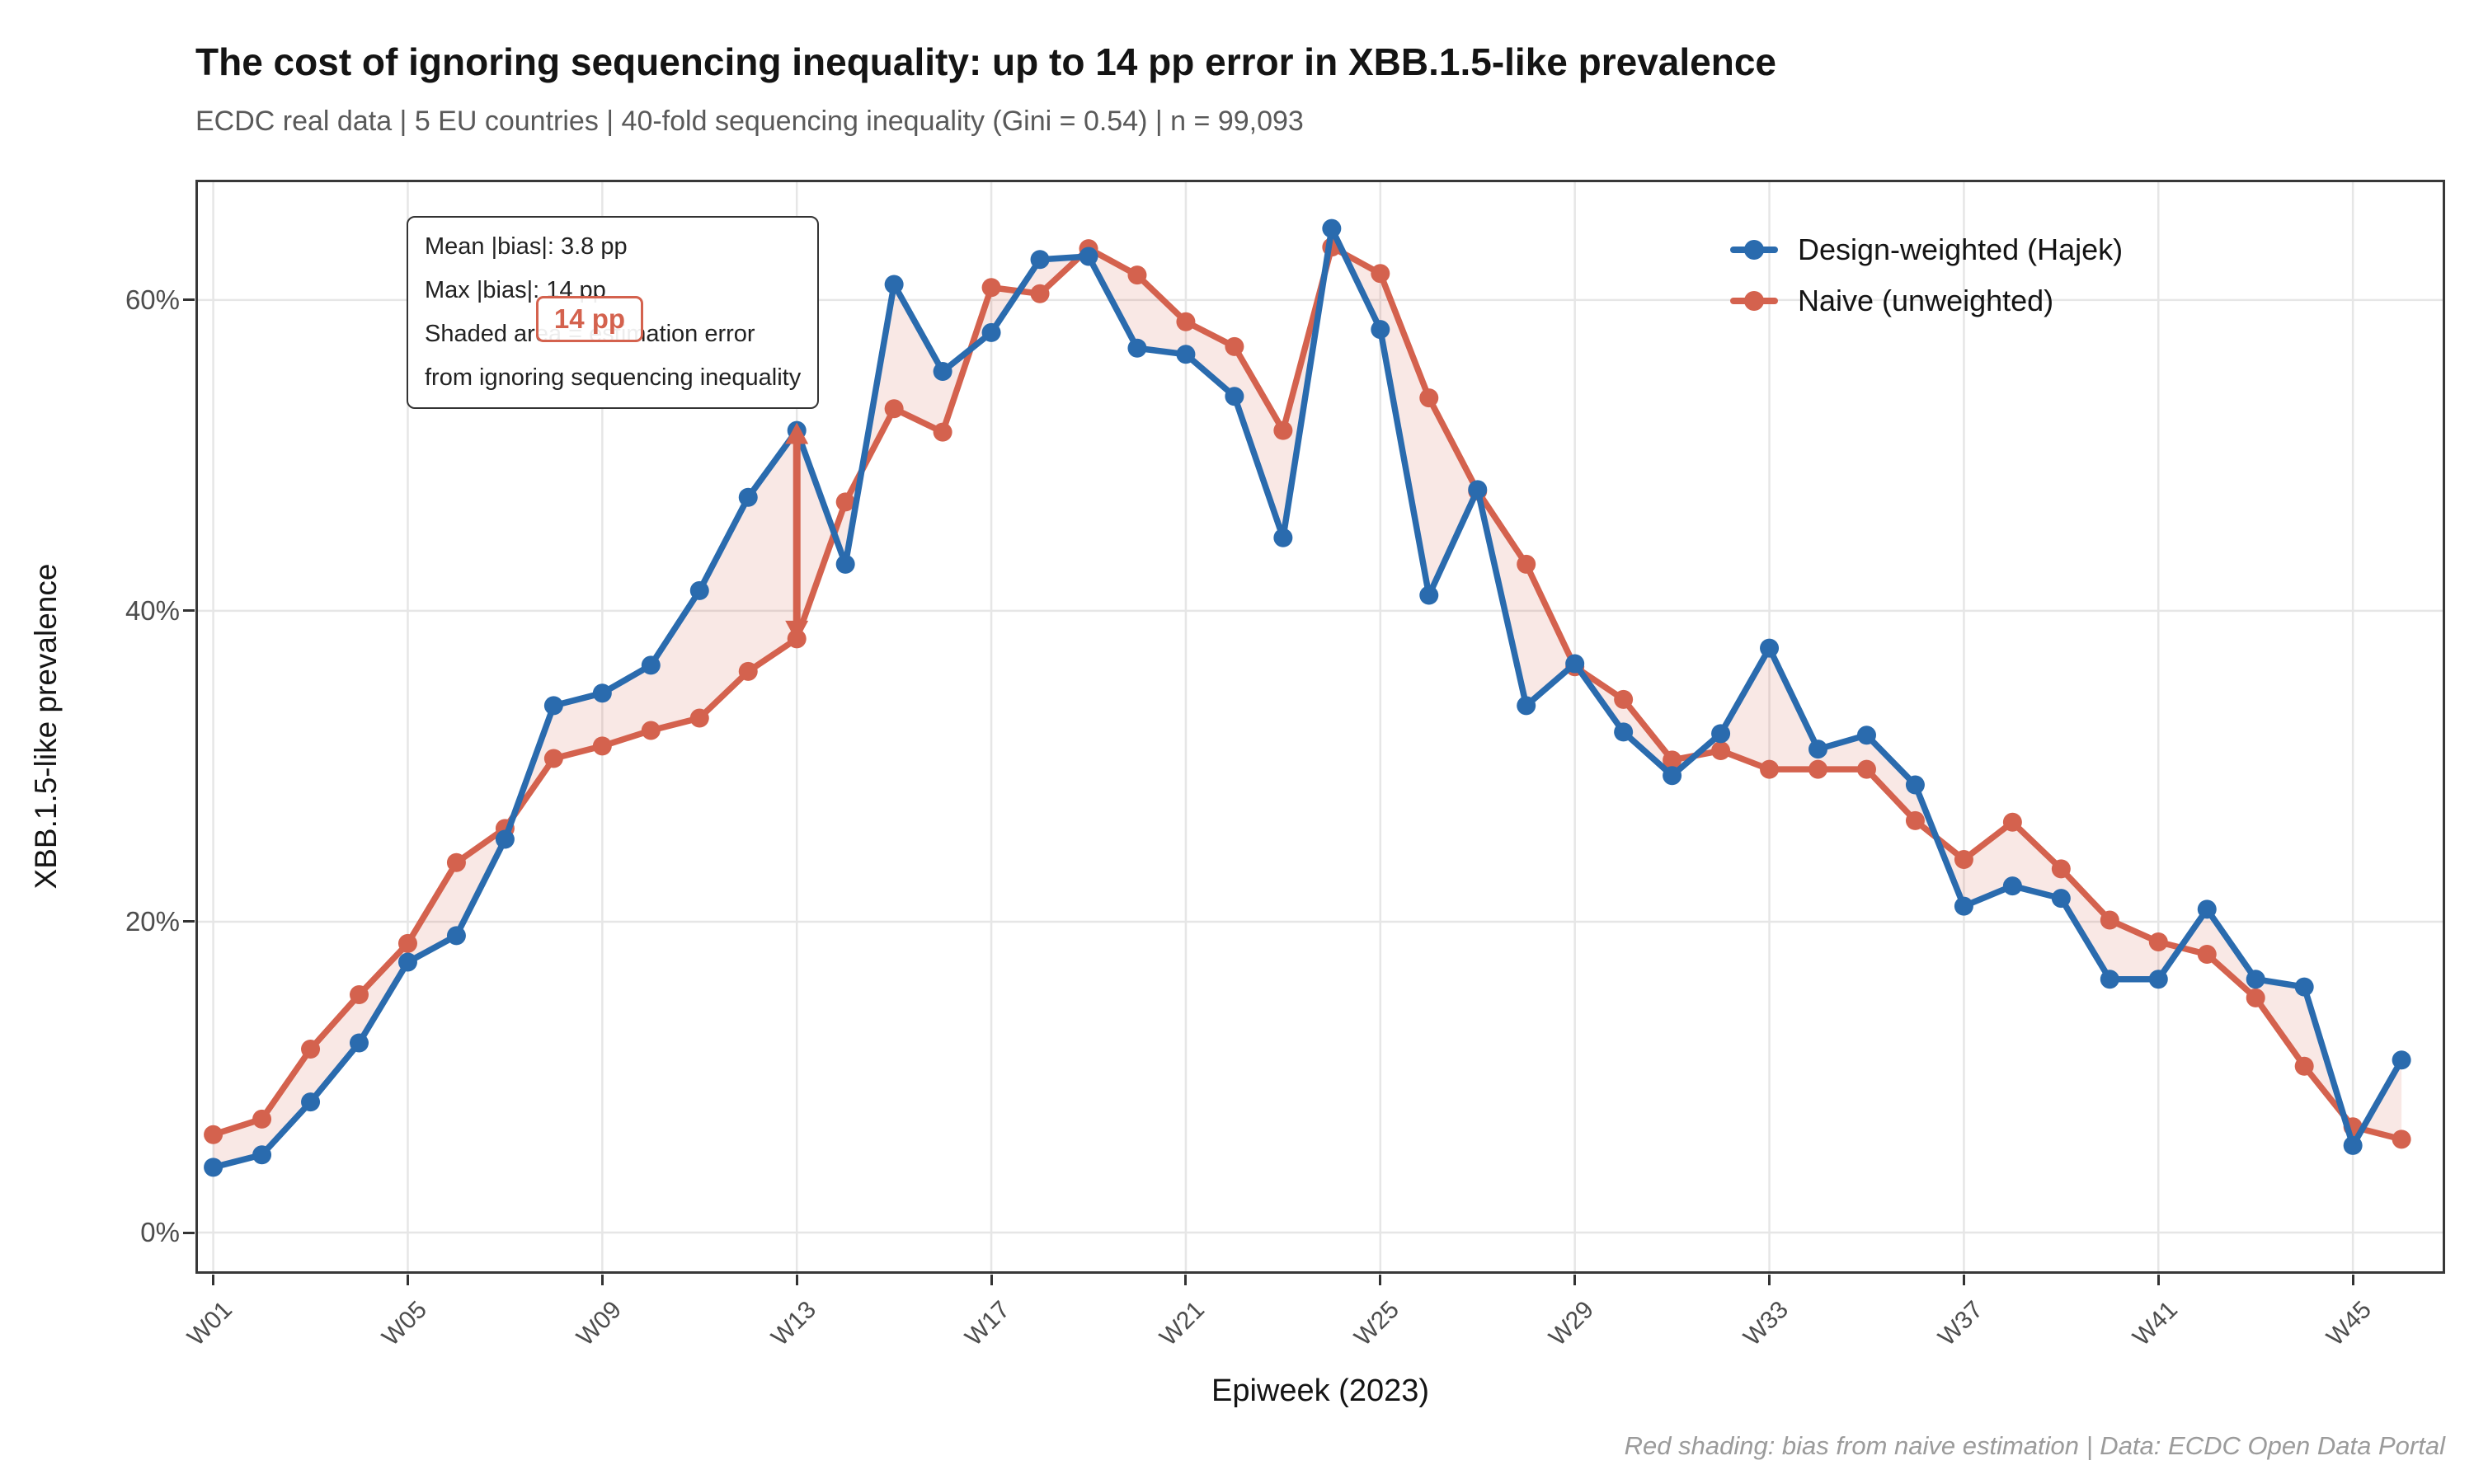 This screenshot has width=2474, height=1484. Describe the element at coordinates (311, 1102) in the screenshot. I see `design-weighted-series-point-W03` at that location.